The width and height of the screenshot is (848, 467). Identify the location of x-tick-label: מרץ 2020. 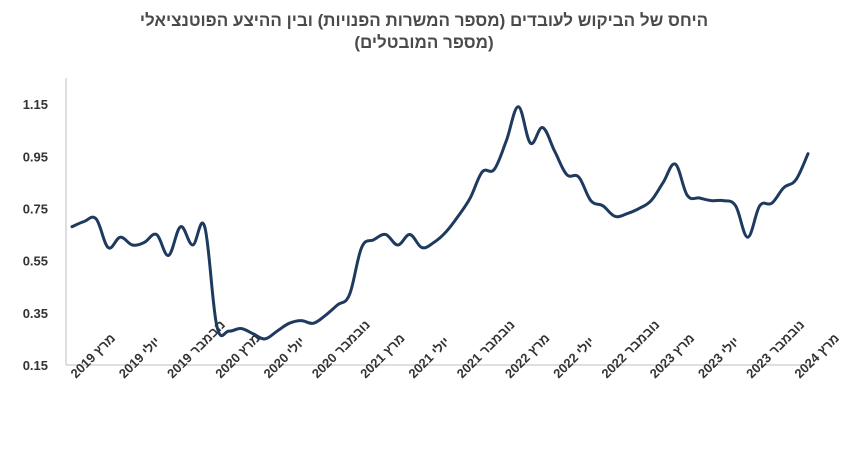
(237, 355).